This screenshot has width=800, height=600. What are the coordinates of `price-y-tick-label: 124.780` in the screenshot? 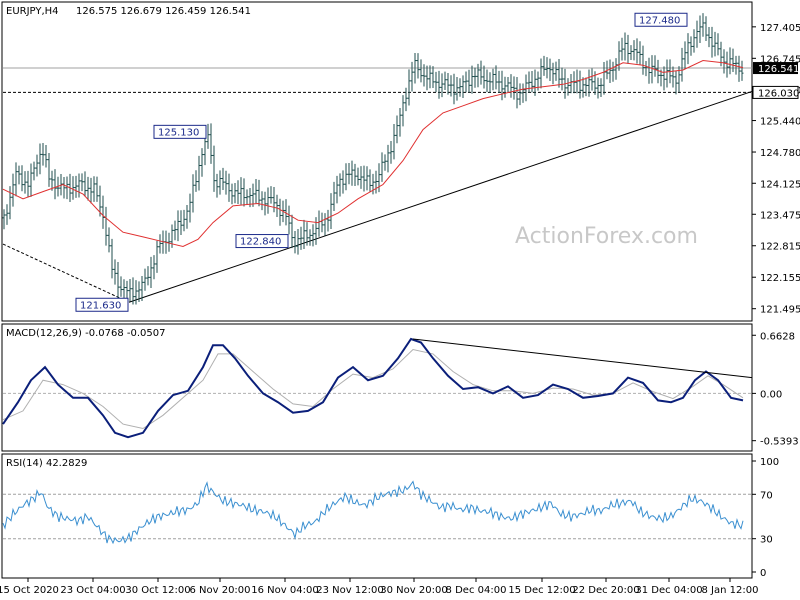 It's located at (780, 153).